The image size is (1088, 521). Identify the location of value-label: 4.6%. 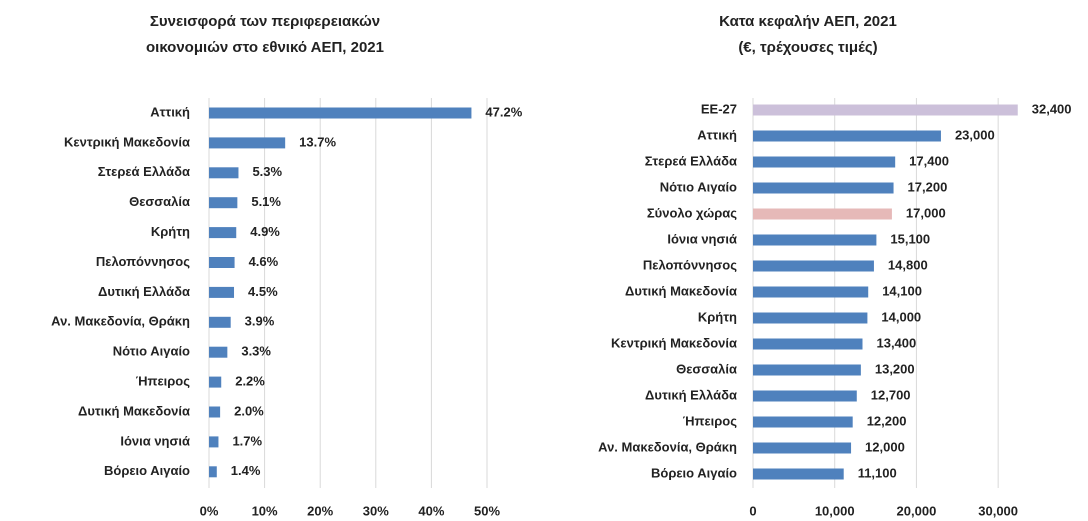
(264, 261).